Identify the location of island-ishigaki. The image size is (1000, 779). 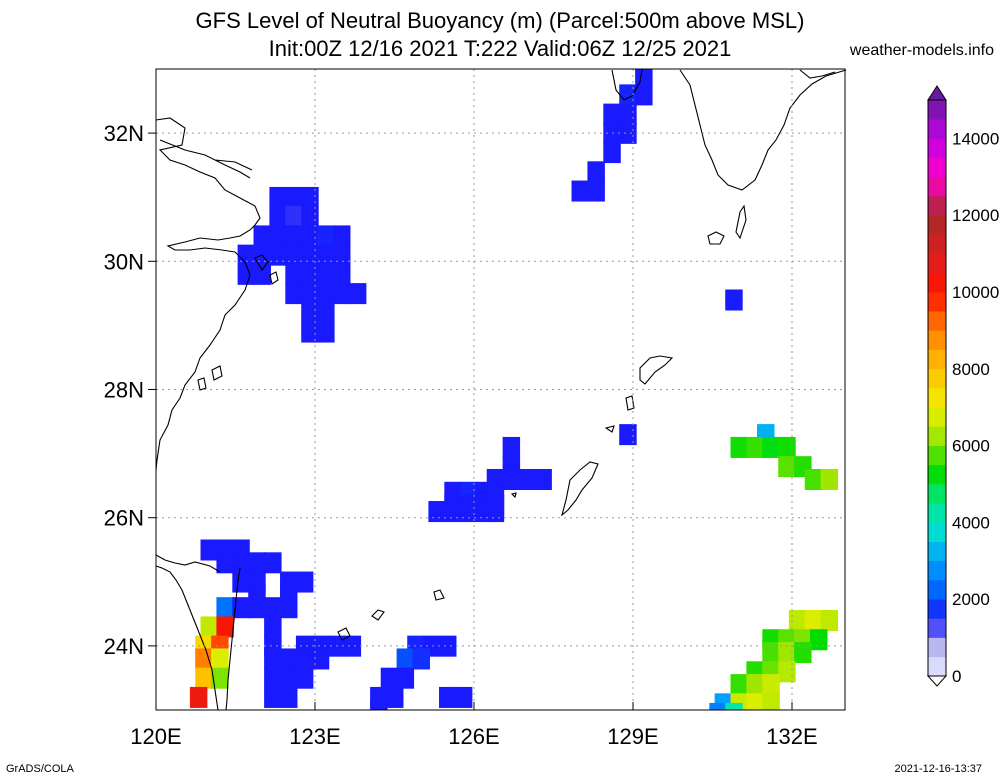
(344, 634).